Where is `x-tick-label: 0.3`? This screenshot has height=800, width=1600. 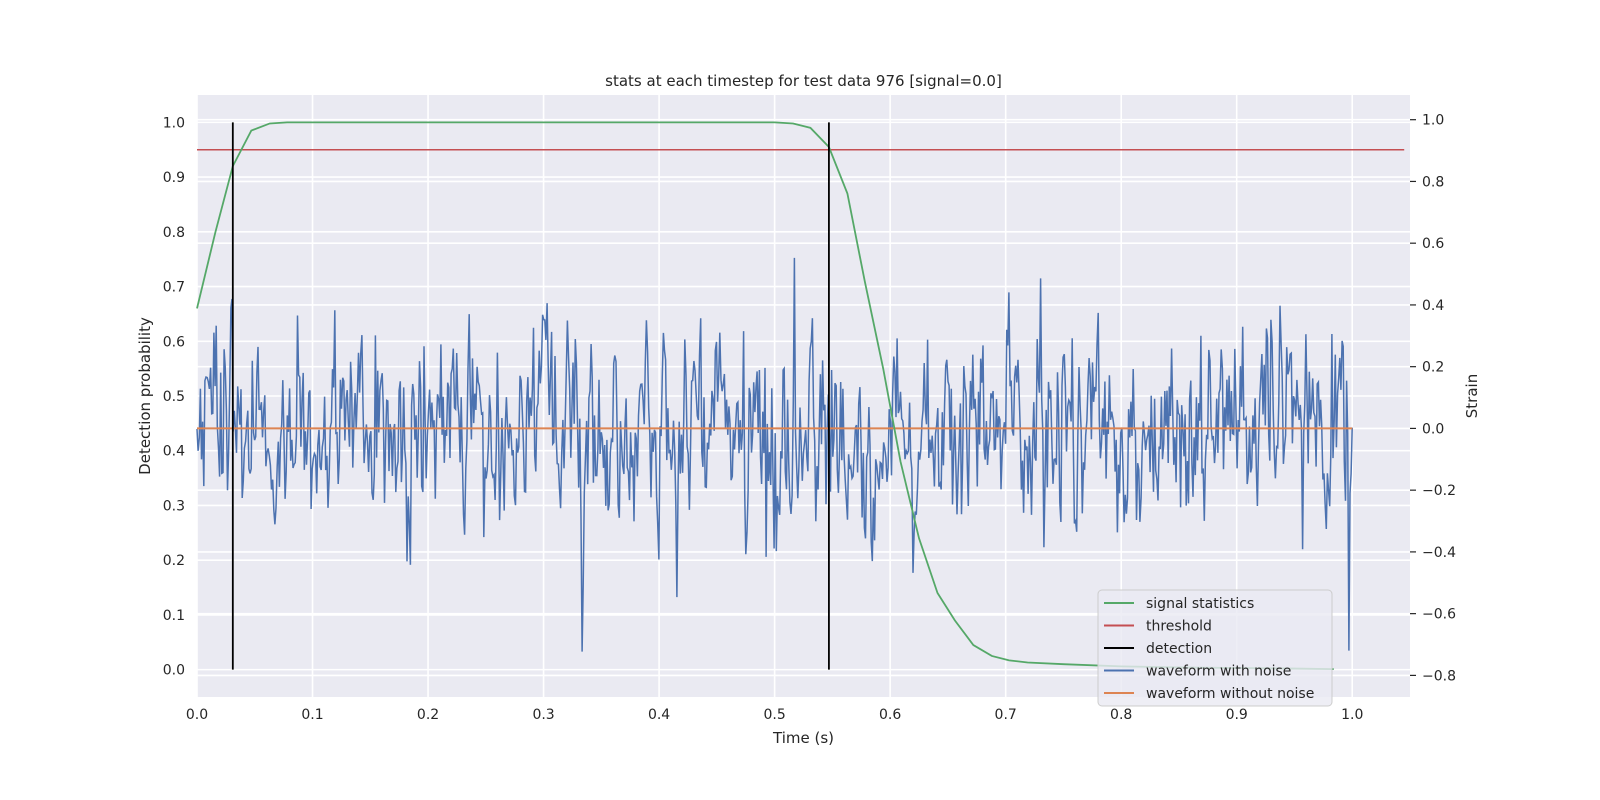 x-tick-label: 0.3 is located at coordinates (543, 715).